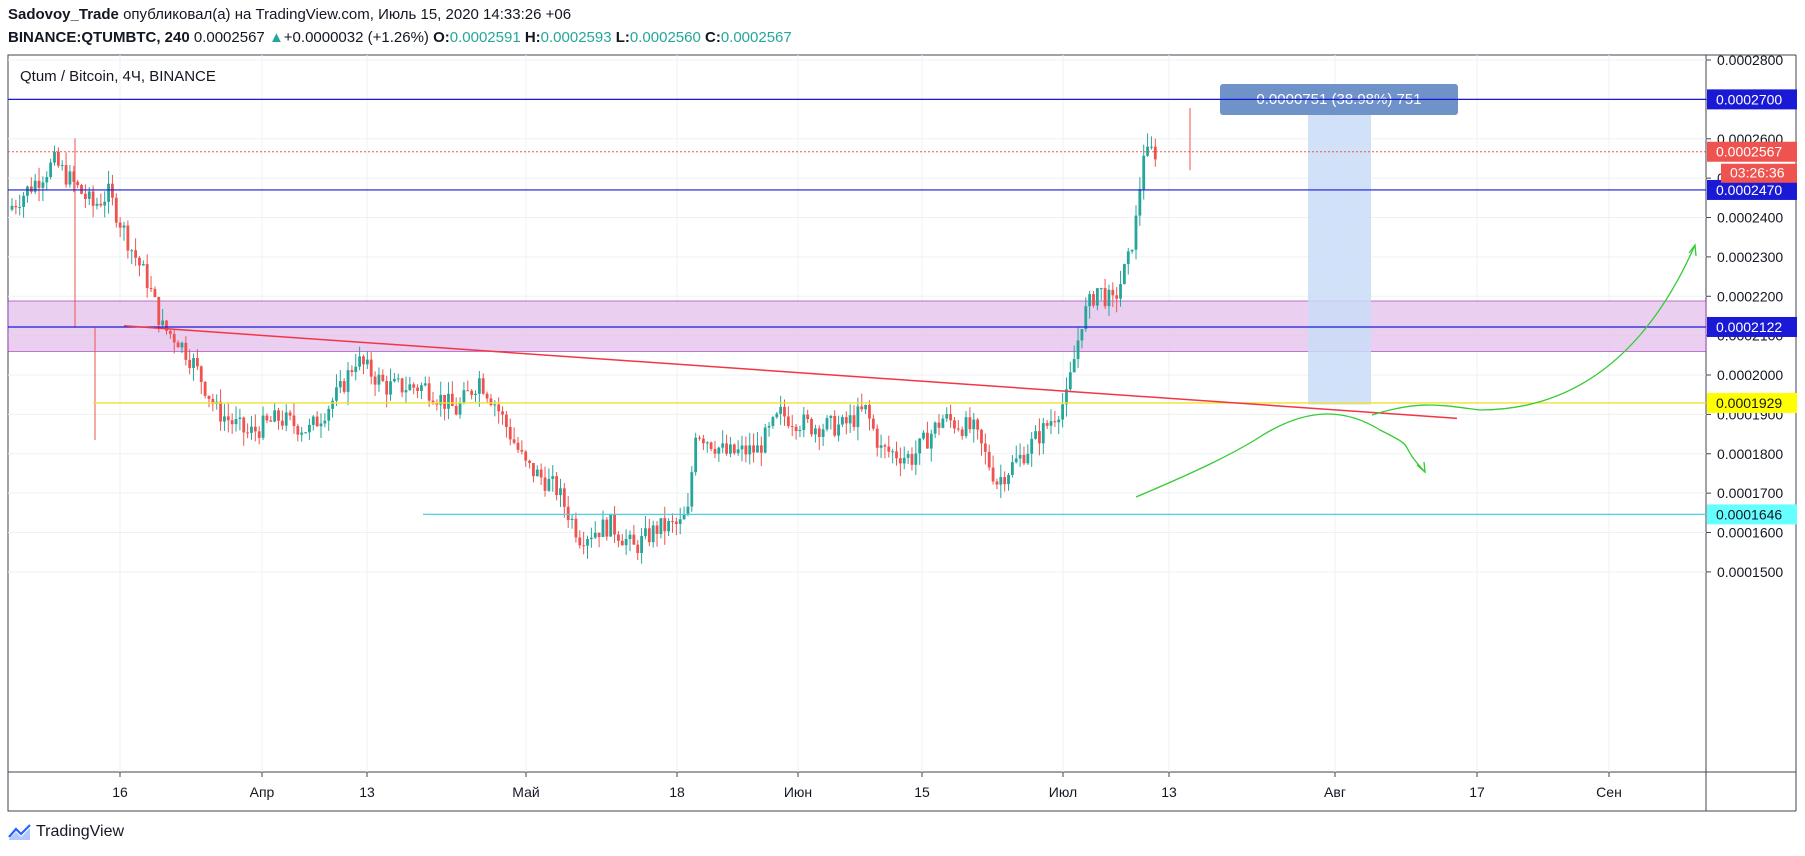 The image size is (1805, 856). I want to click on publisher-name: Sadovoy_Trade, so click(63, 14).